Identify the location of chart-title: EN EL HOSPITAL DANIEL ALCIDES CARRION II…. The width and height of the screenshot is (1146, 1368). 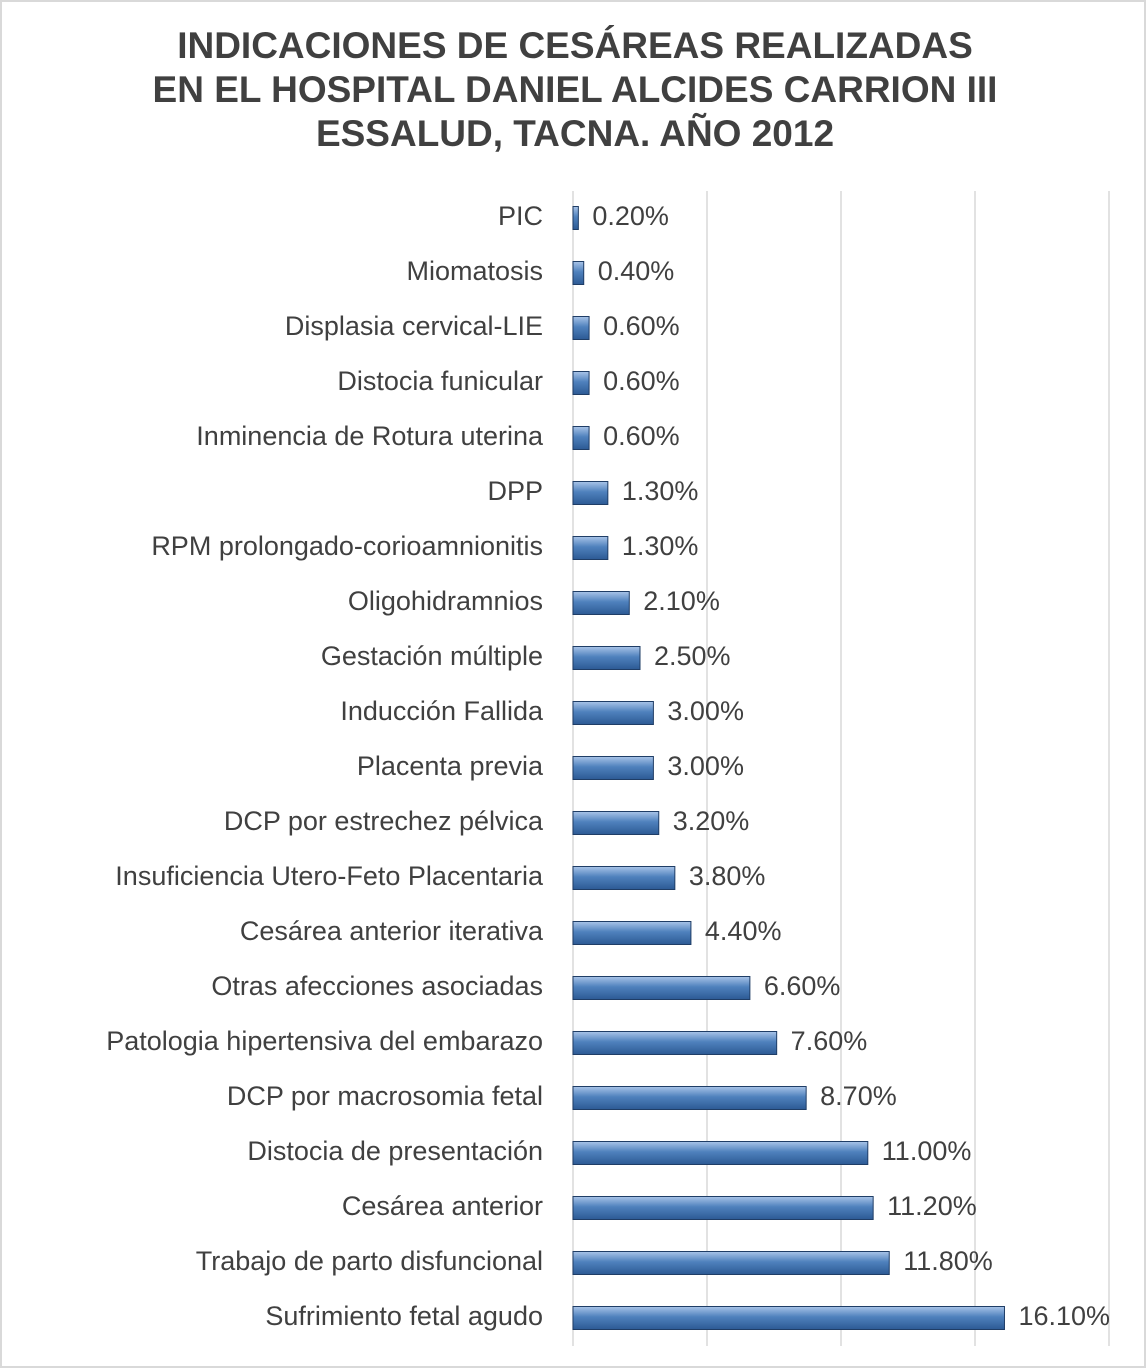
(575, 89).